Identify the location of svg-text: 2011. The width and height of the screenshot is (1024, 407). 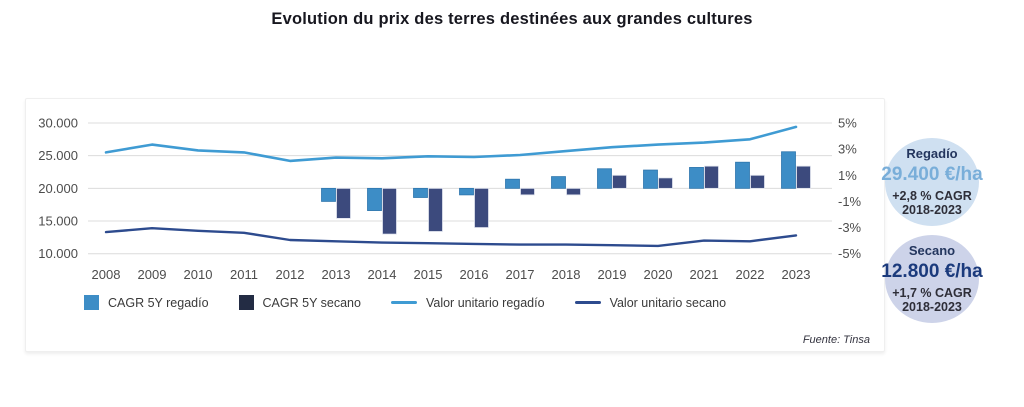
(244, 274).